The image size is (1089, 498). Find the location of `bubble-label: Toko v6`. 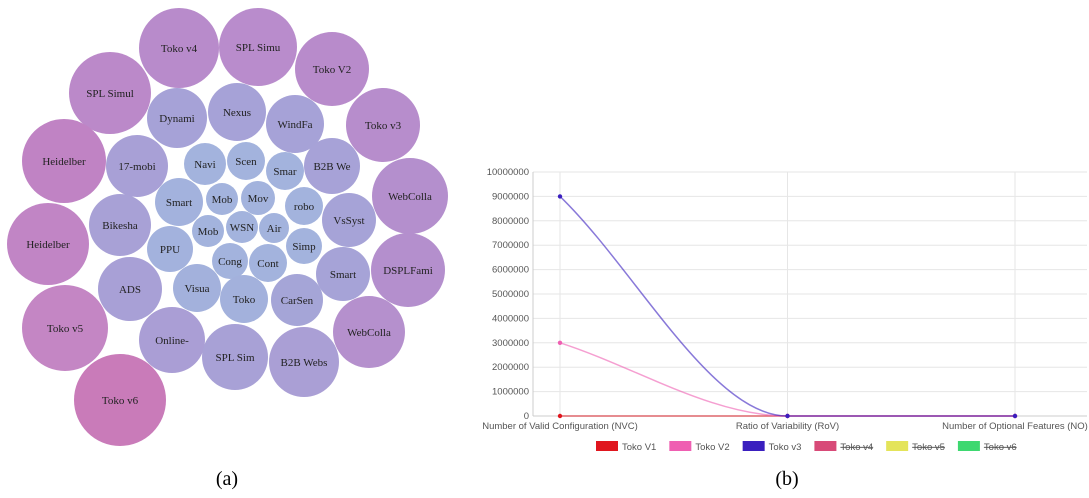

bubble-label: Toko v6 is located at coordinates (120, 401).